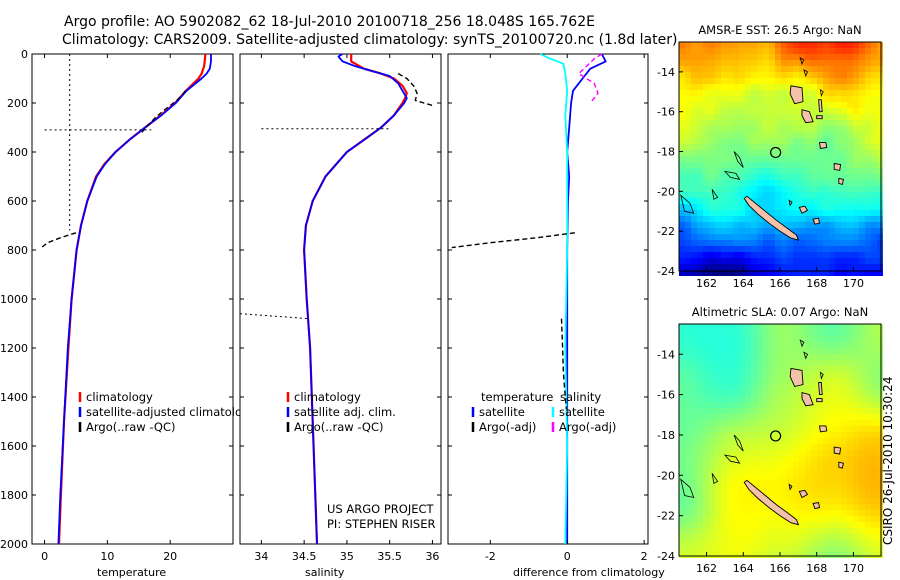 The height and width of the screenshot is (580, 900). Describe the element at coordinates (771, 218) in the screenshot. I see `sst_map-island-grandeterre` at that location.